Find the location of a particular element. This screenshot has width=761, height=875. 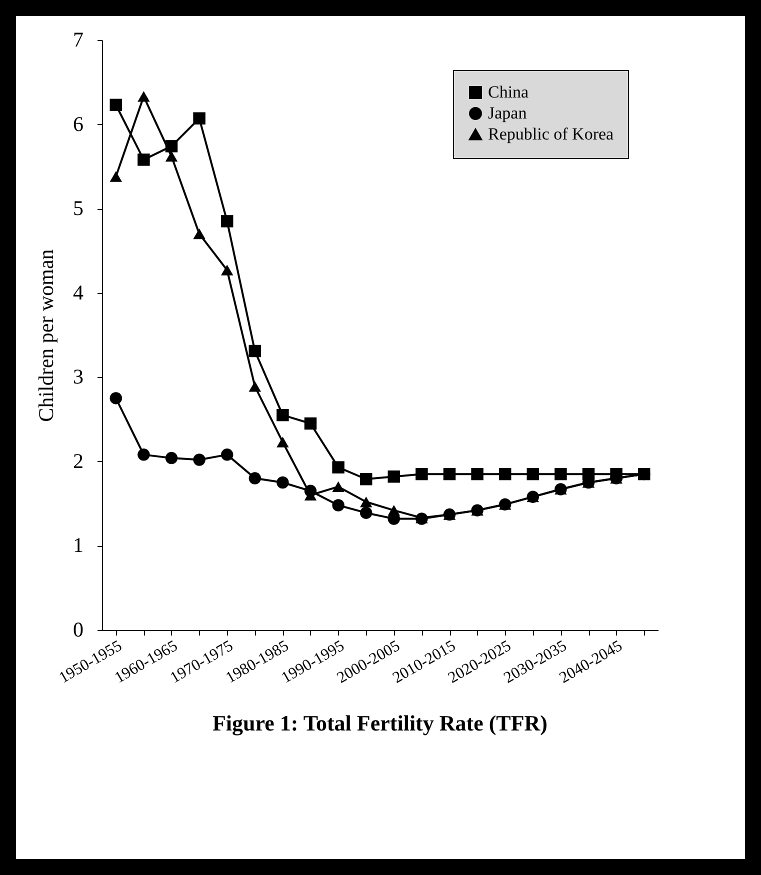

legend-label: Japan is located at coordinates (508, 113).